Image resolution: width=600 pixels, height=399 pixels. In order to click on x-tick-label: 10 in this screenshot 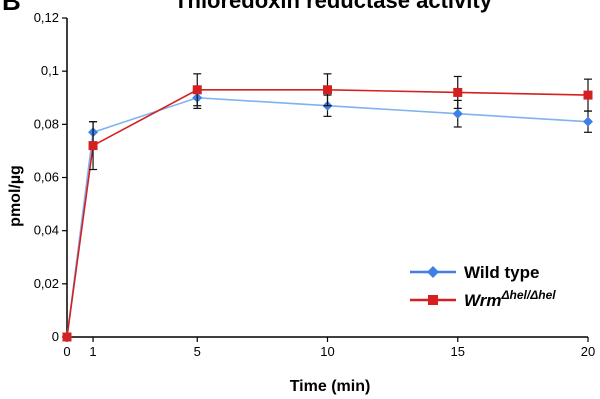, I will do `click(327, 351)`.